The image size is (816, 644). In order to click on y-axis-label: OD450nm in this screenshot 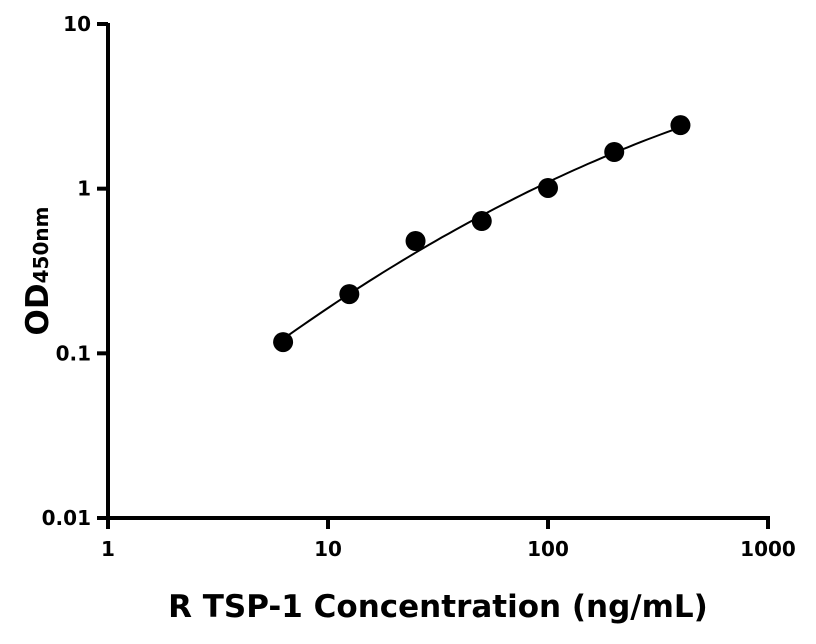, I will do `click(38, 271)`.